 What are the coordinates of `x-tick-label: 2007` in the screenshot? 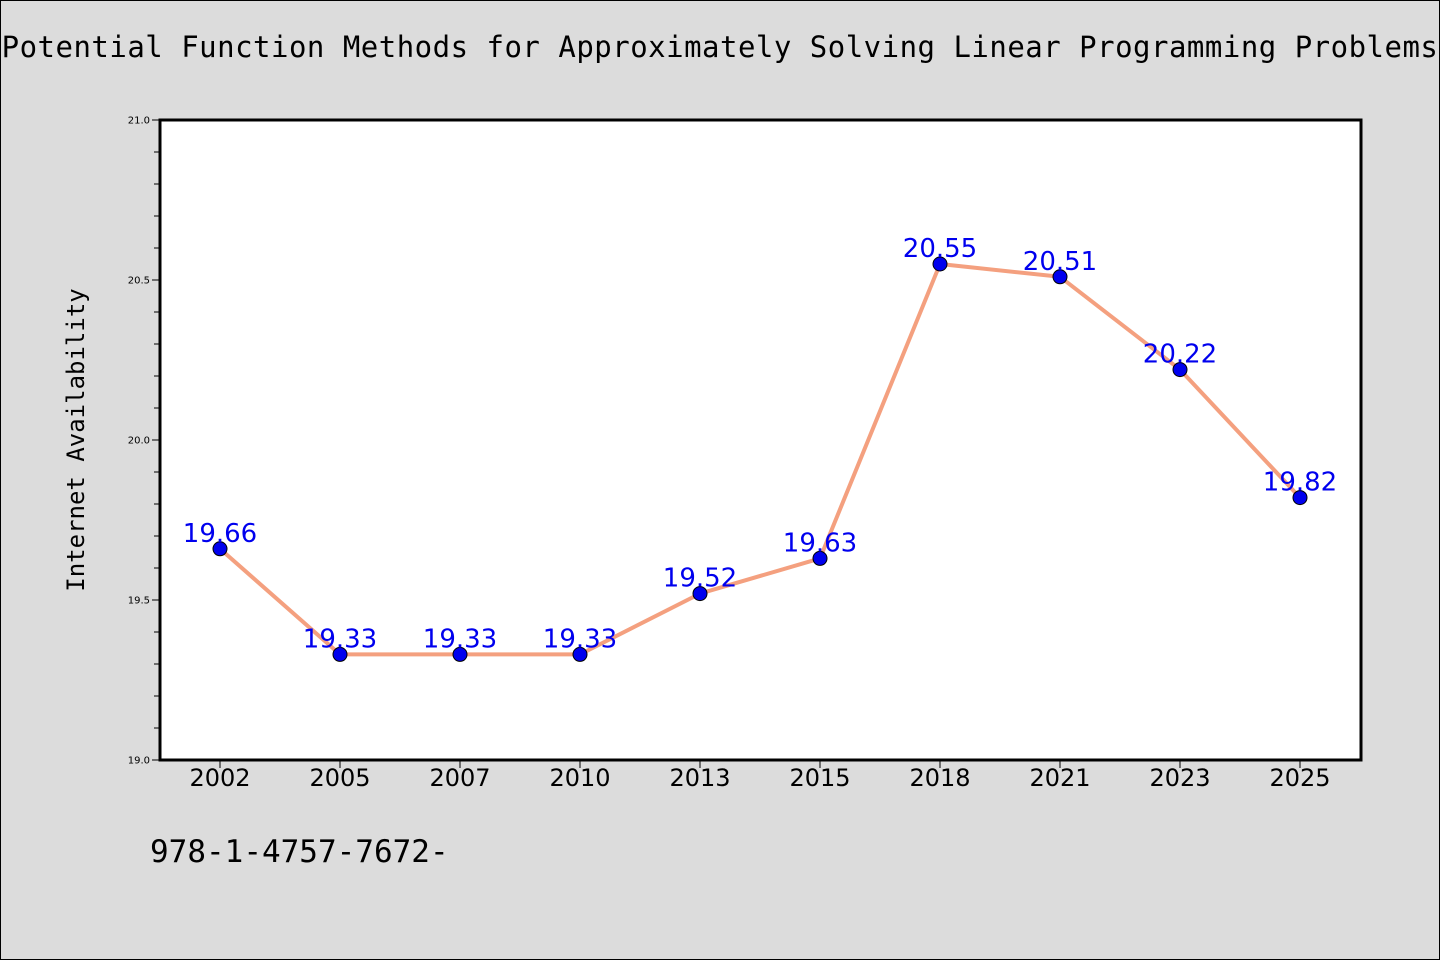 It's located at (459, 778).